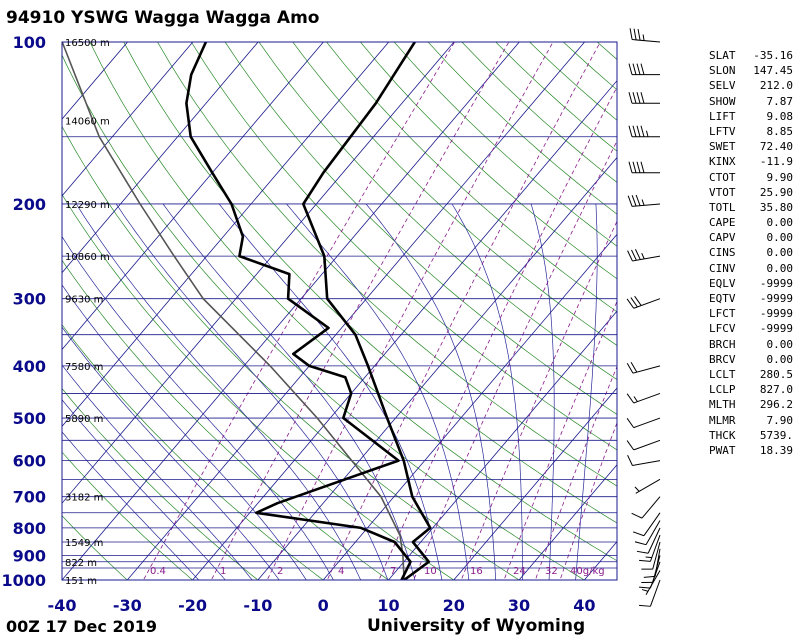  What do you see at coordinates (751, 283) in the screenshot?
I see `parameter-row: EQLV -9999` at bounding box center [751, 283].